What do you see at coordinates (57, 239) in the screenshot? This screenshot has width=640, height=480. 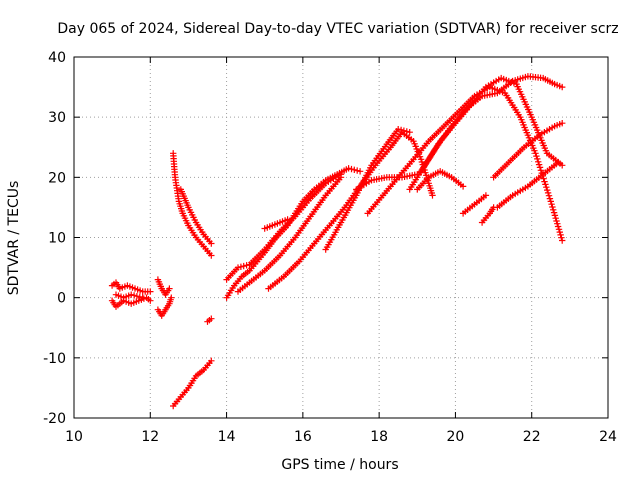 I see `y-tick-label: 10` at bounding box center [57, 239].